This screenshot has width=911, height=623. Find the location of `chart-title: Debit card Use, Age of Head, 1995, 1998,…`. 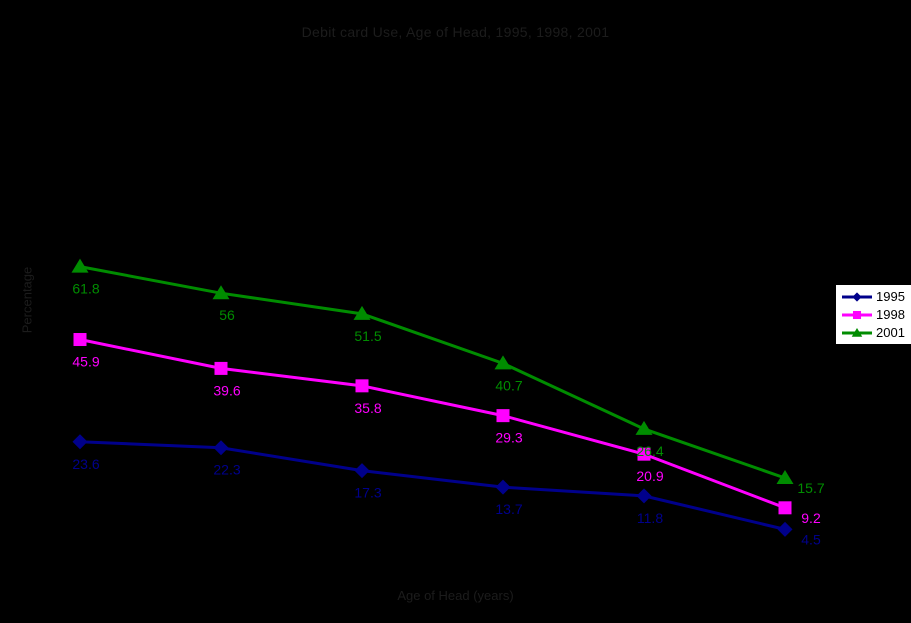

chart-title: Debit card Use, Age of Head, 1995, 1998,… is located at coordinates (455, 32).